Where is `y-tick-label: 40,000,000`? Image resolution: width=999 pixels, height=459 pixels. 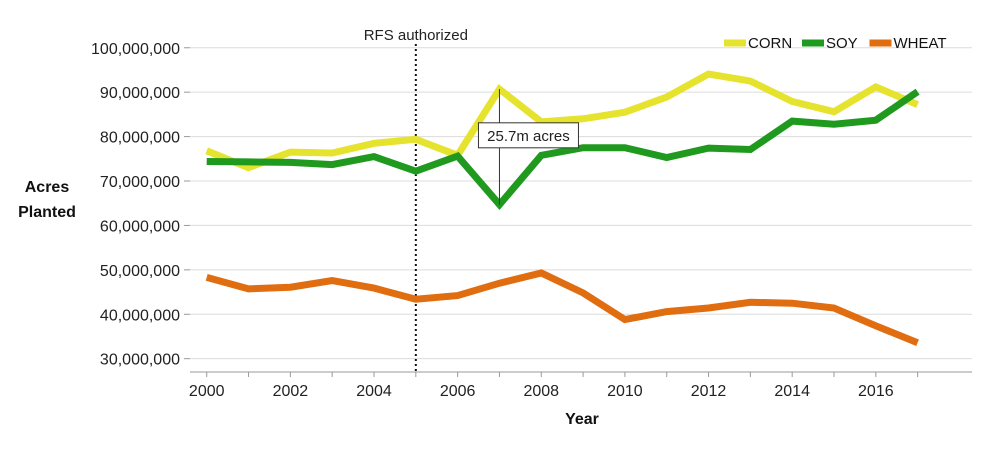
y-tick-label: 40,000,000 is located at coordinates (140, 315).